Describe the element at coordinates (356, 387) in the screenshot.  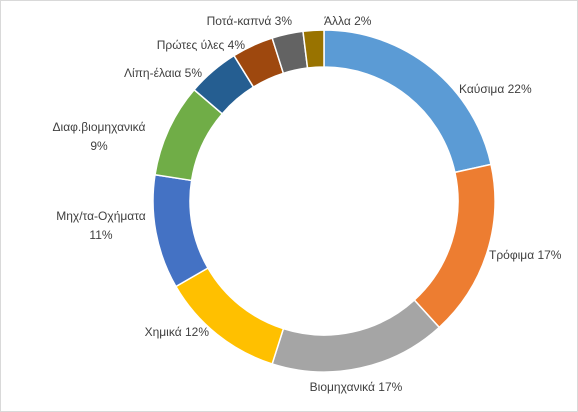
I see `data-label-3: Βιομηχανικά 17%` at that location.